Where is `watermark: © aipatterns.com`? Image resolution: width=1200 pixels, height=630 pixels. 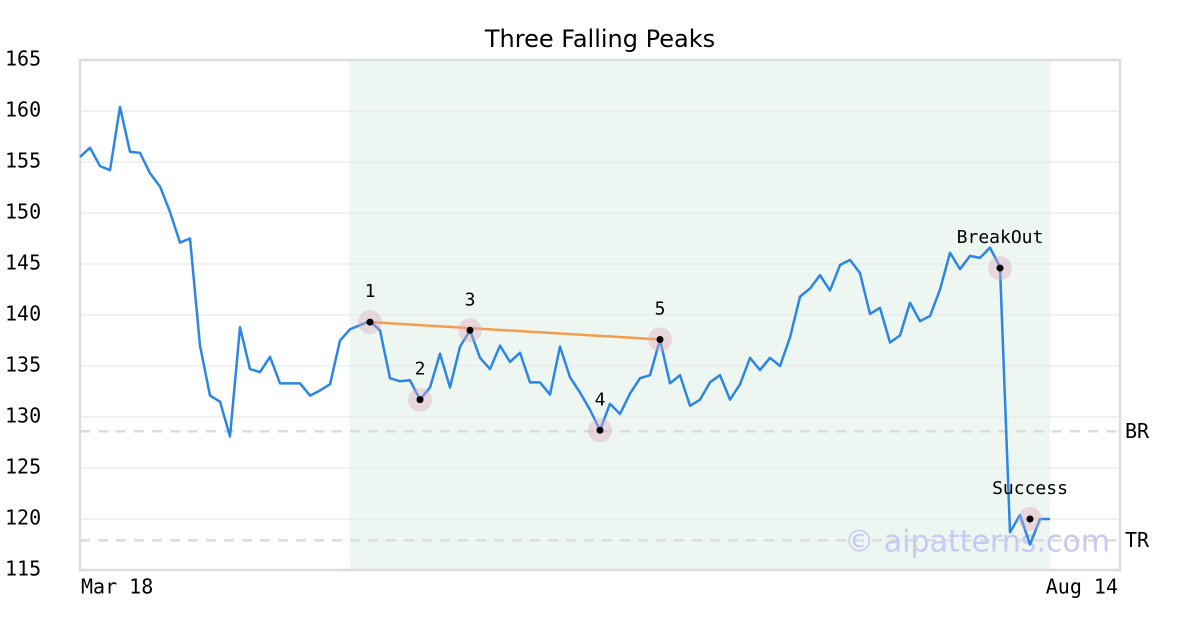 watermark: © aipatterns.com is located at coordinates (977, 542).